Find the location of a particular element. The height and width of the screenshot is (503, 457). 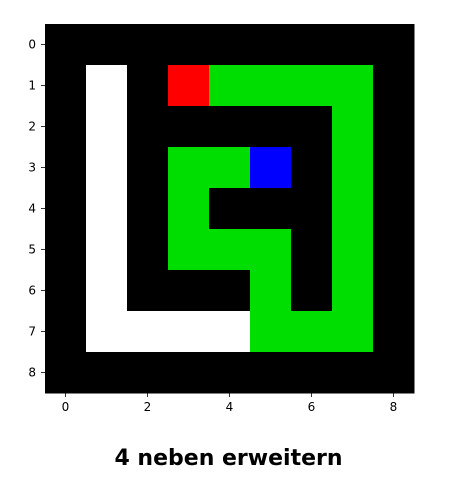

x-tick-label: 4 is located at coordinates (230, 407).